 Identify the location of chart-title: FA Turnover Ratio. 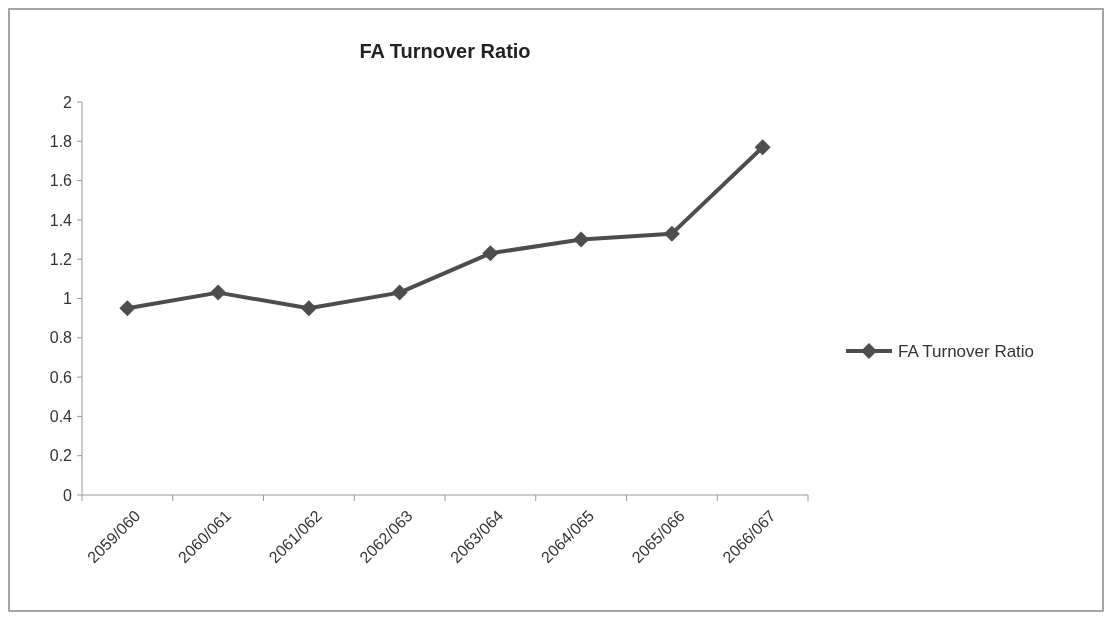
(445, 51).